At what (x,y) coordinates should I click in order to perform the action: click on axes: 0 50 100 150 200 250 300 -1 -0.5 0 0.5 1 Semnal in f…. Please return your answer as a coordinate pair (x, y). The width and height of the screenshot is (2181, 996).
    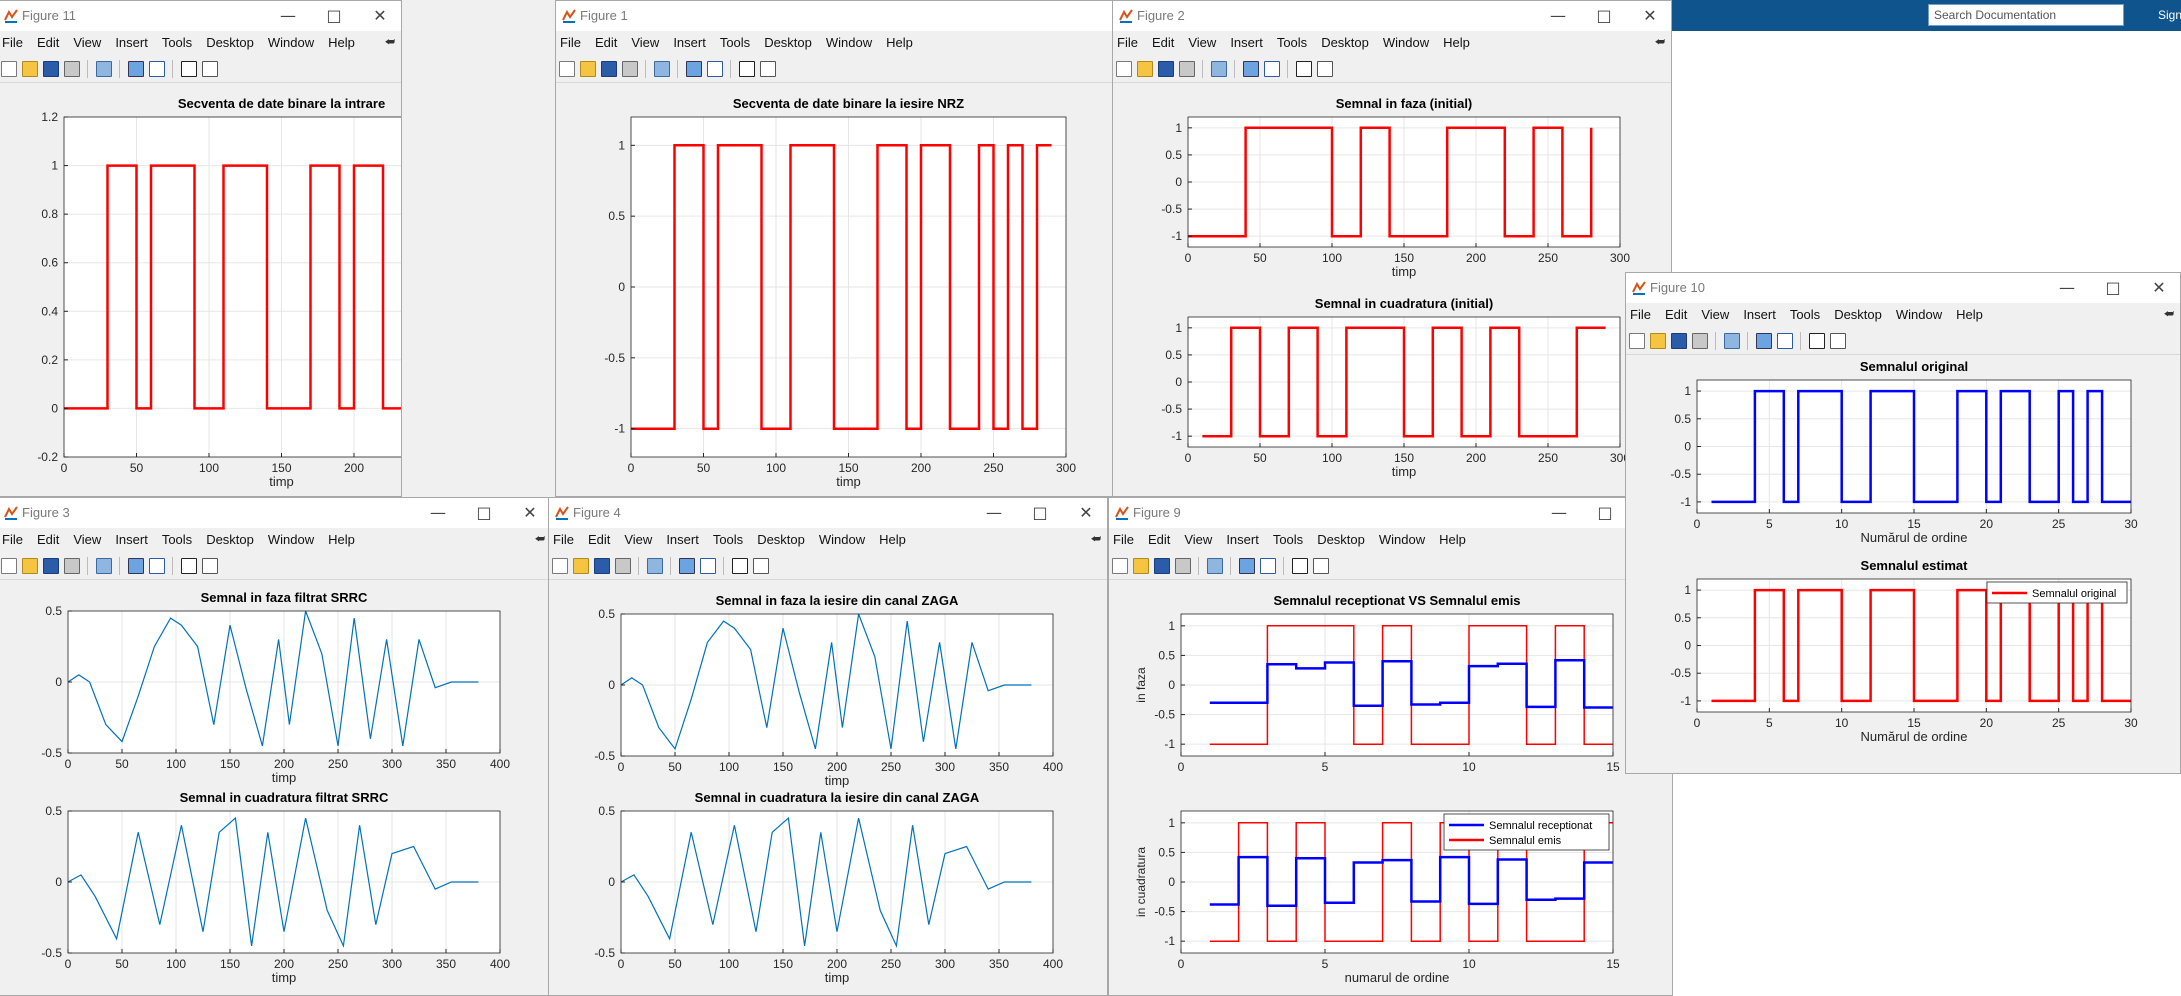
    Looking at the image, I should click on (1395, 187).